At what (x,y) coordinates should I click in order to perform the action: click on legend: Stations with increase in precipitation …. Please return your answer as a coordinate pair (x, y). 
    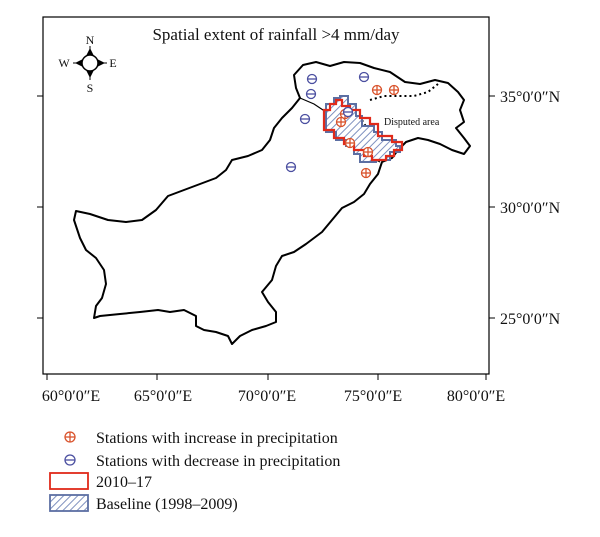
    Looking at the image, I should click on (194, 471).